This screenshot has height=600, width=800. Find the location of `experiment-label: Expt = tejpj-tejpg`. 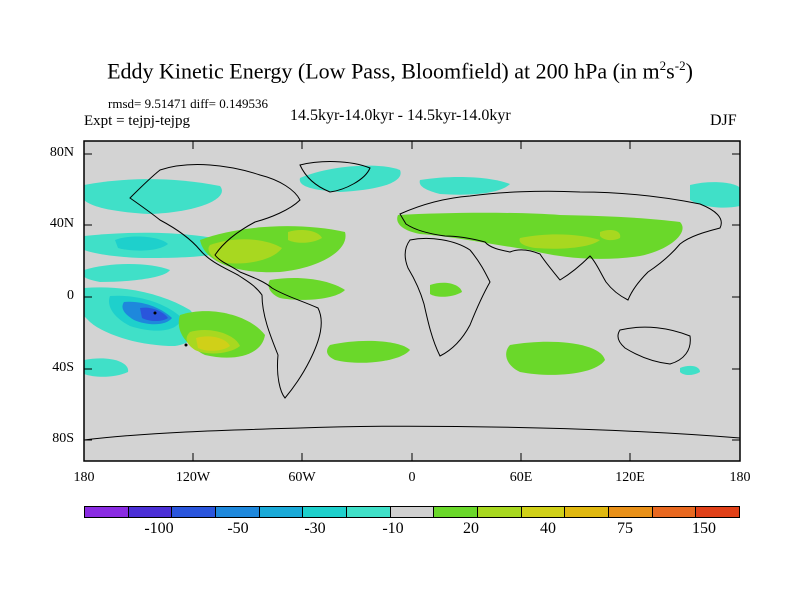

experiment-label: Expt = tejpj-tejpg is located at coordinates (137, 121).